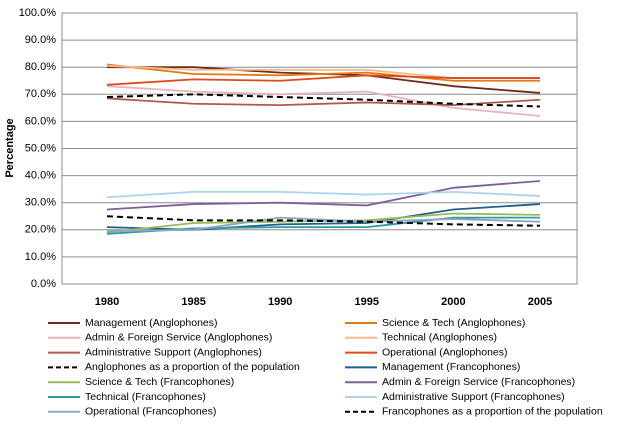 The height and width of the screenshot is (423, 635). What do you see at coordinates (40, 148) in the screenshot?
I see `y-tick-label: 50.0%` at bounding box center [40, 148].